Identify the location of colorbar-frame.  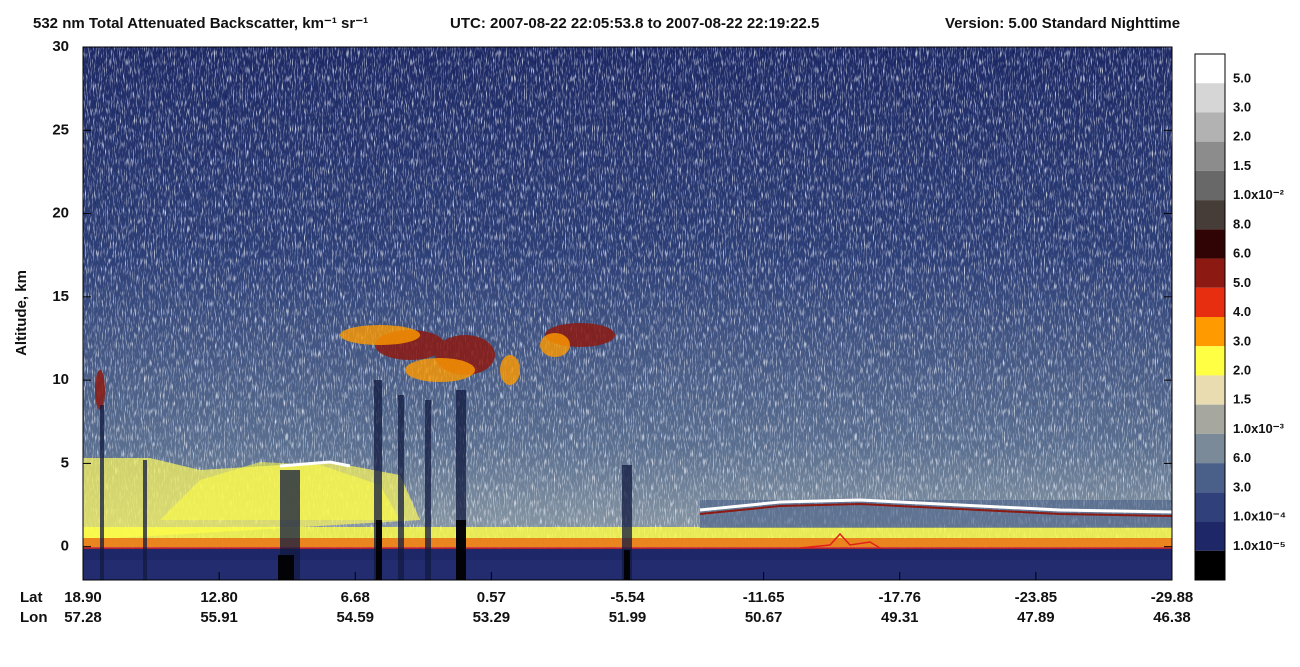
(1210, 317).